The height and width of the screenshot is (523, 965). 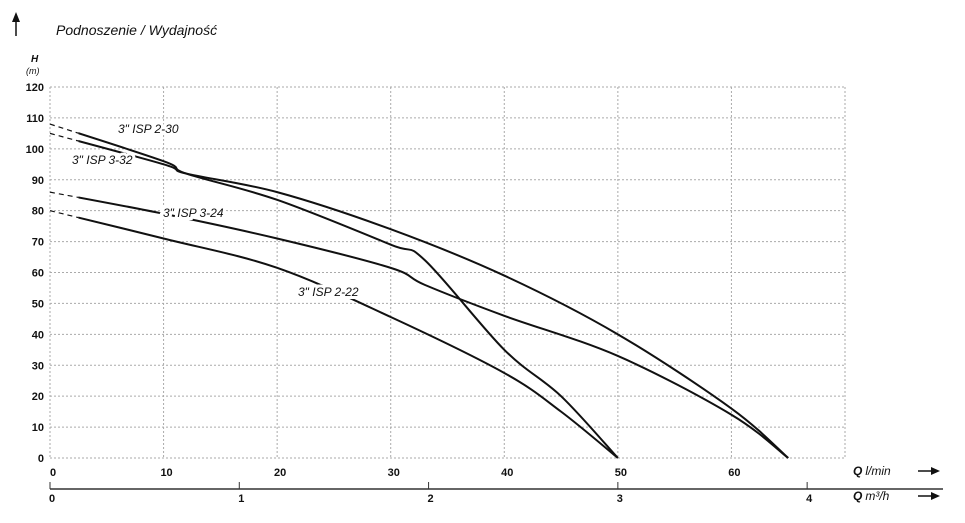 What do you see at coordinates (136, 30) in the screenshot?
I see `chart-title: Podnoszenie / Wydajność` at bounding box center [136, 30].